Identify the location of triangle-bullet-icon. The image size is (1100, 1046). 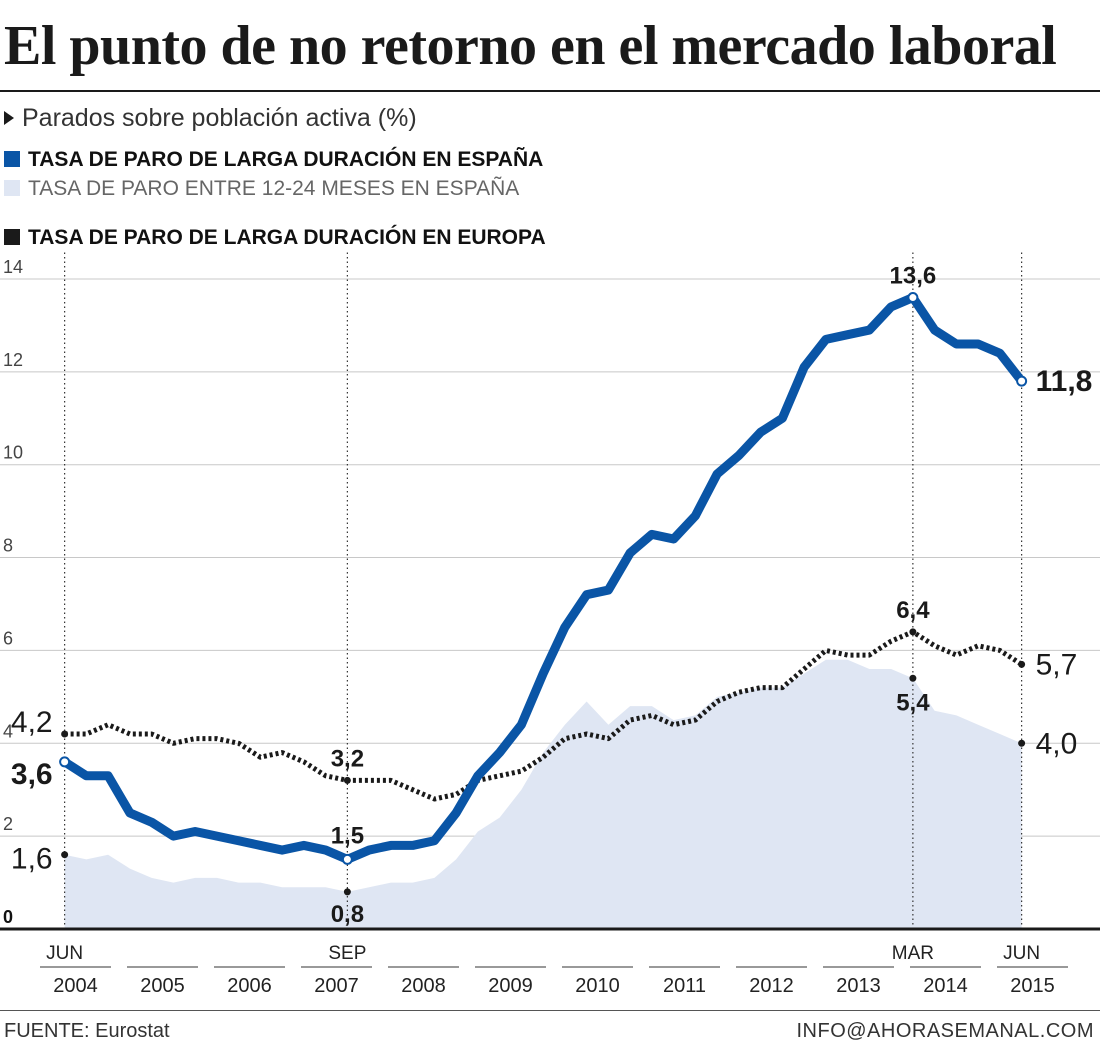
(9, 118).